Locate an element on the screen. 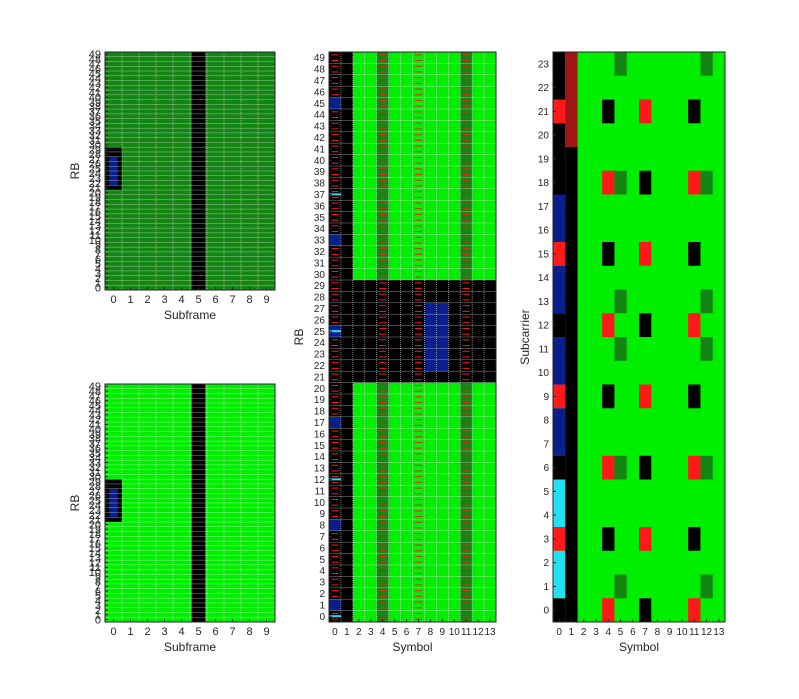  y-tick-label: 1 is located at coordinates (322, 605).